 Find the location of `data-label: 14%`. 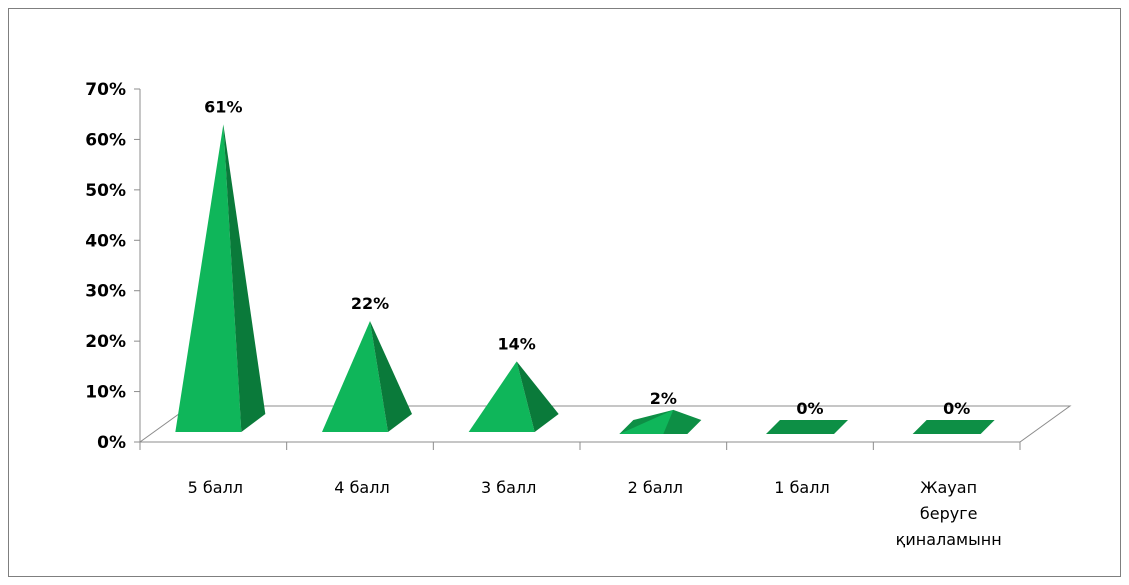

data-label: 14% is located at coordinates (517, 343).